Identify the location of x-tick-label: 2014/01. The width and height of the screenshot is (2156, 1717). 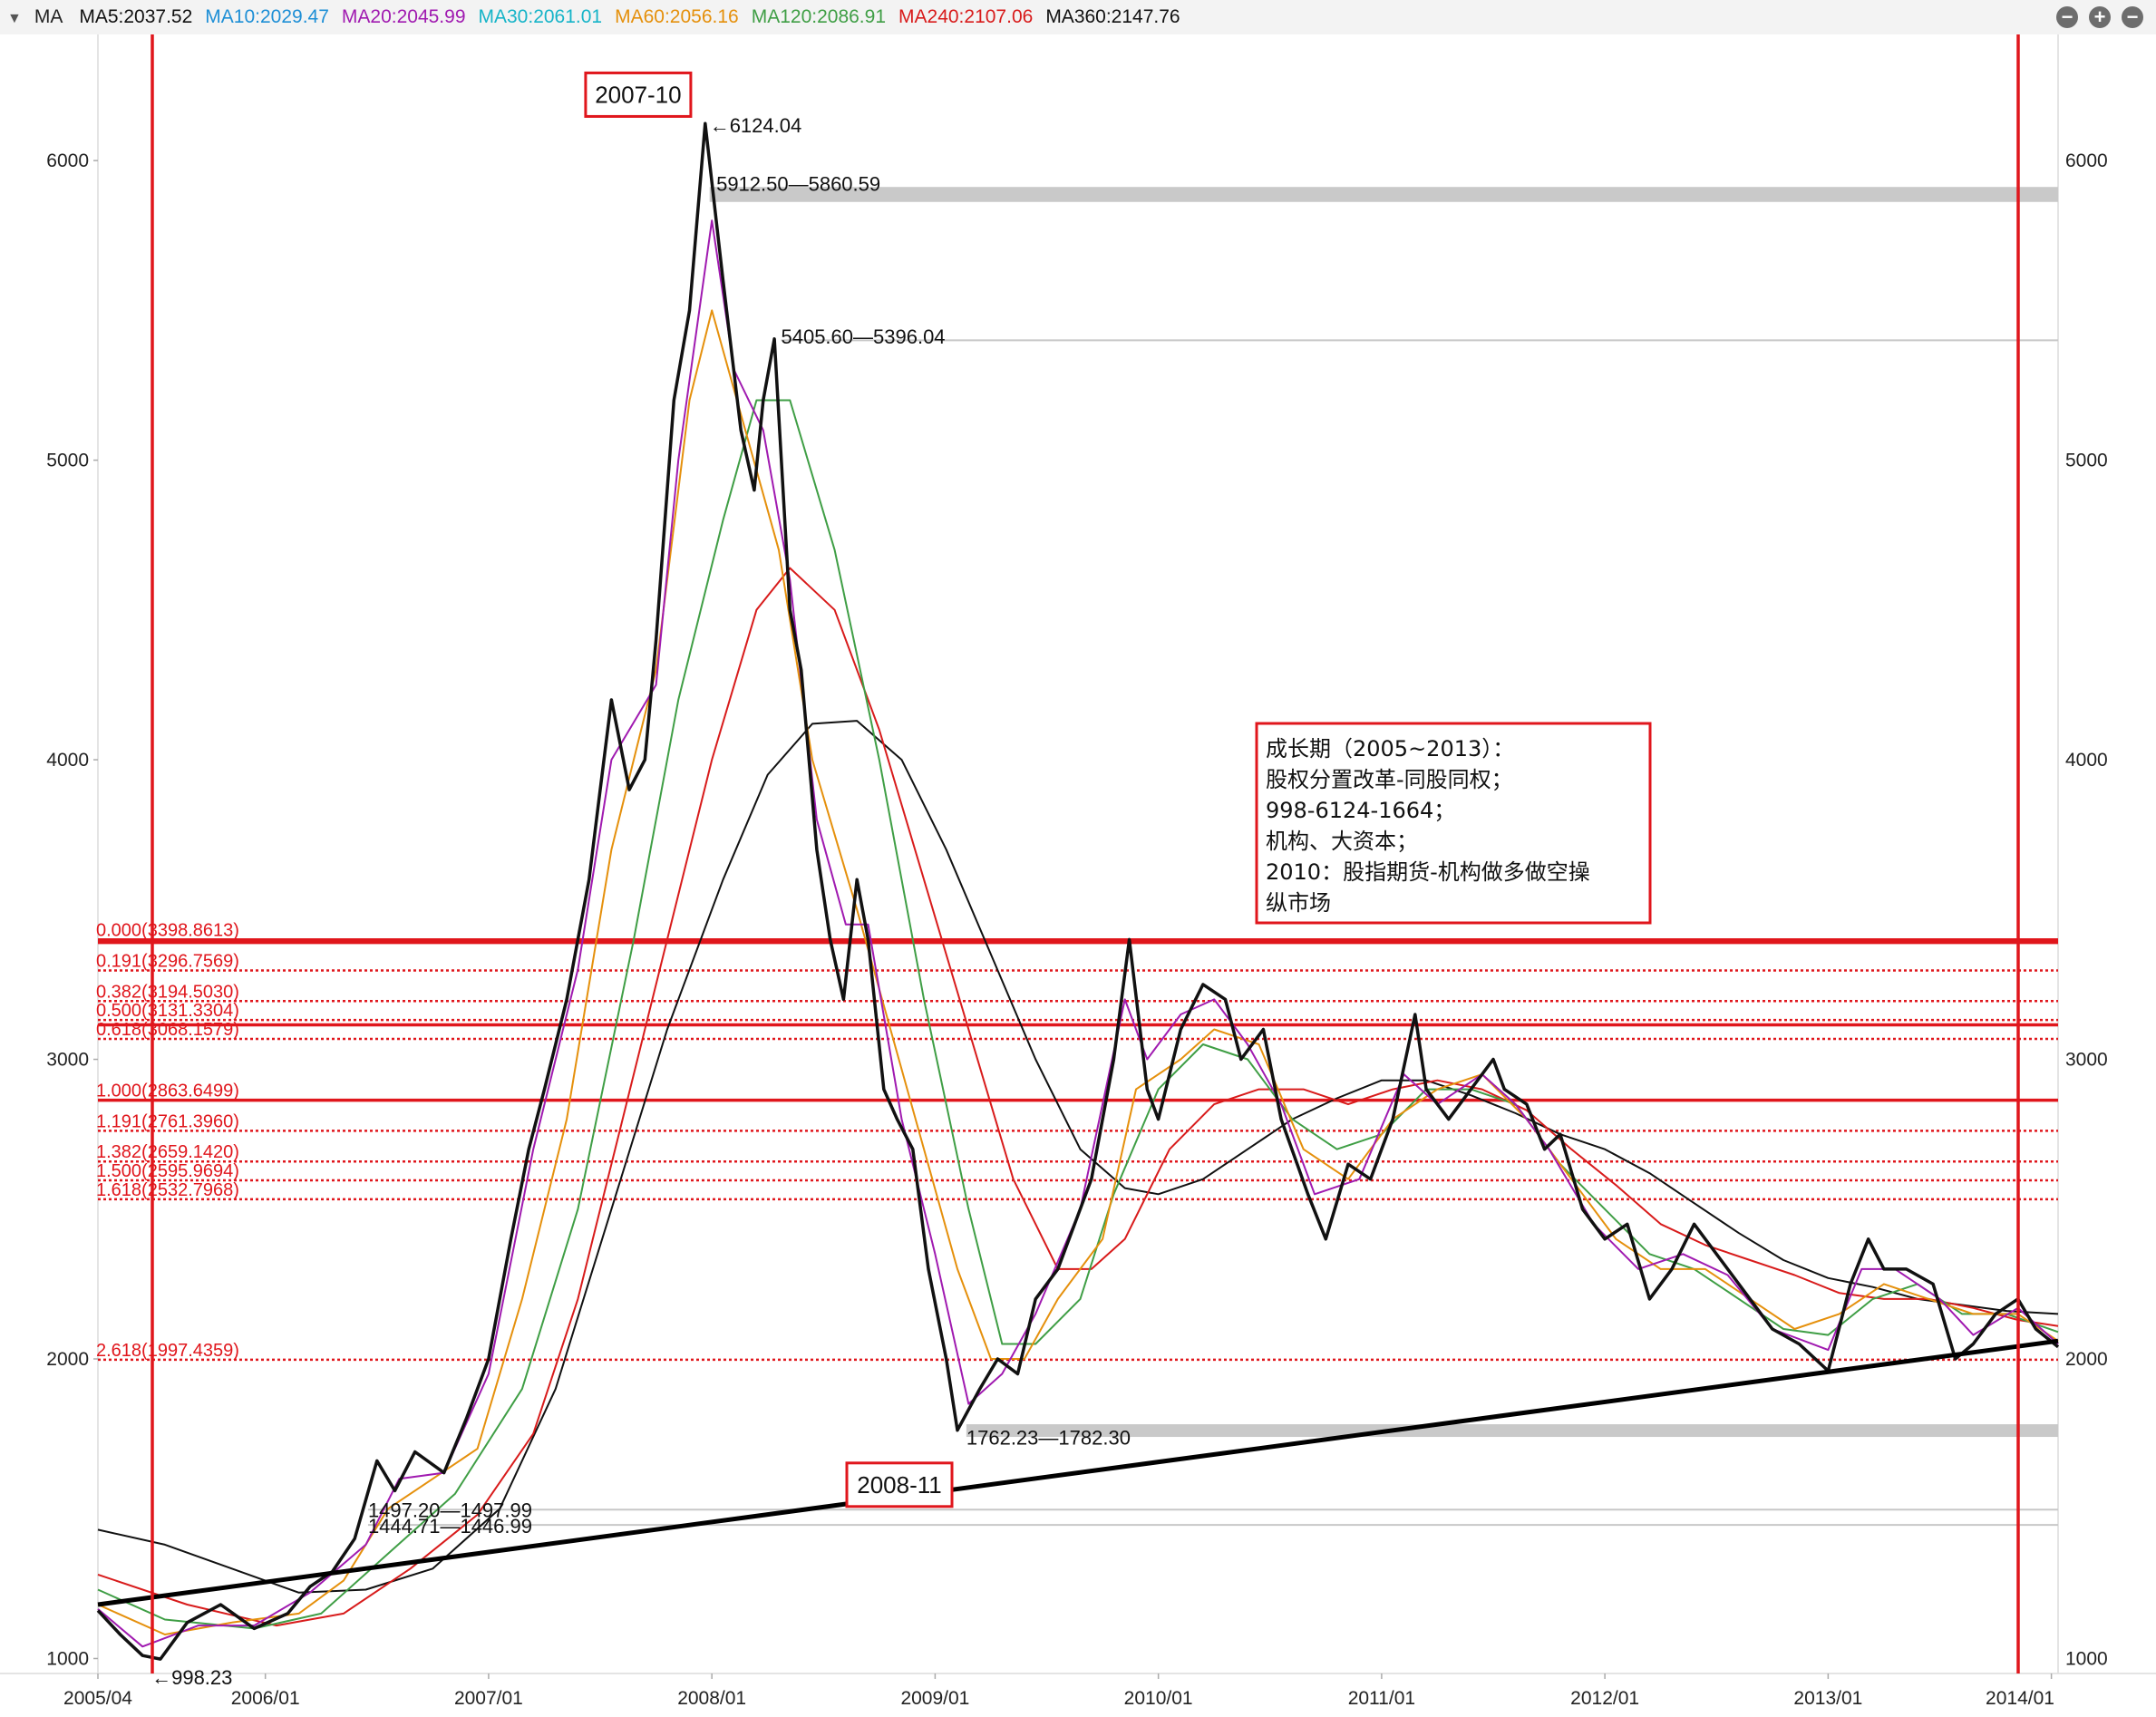
(2020, 1698).